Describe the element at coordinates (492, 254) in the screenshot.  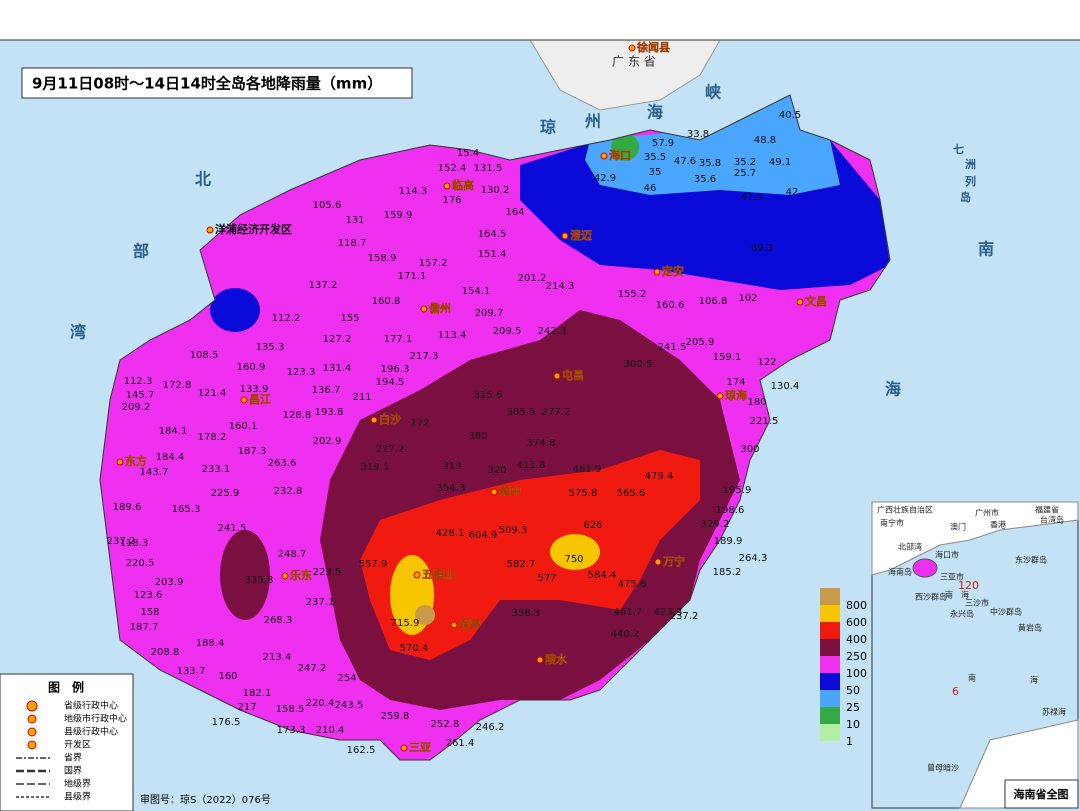
I see `station-value: 151.4` at that location.